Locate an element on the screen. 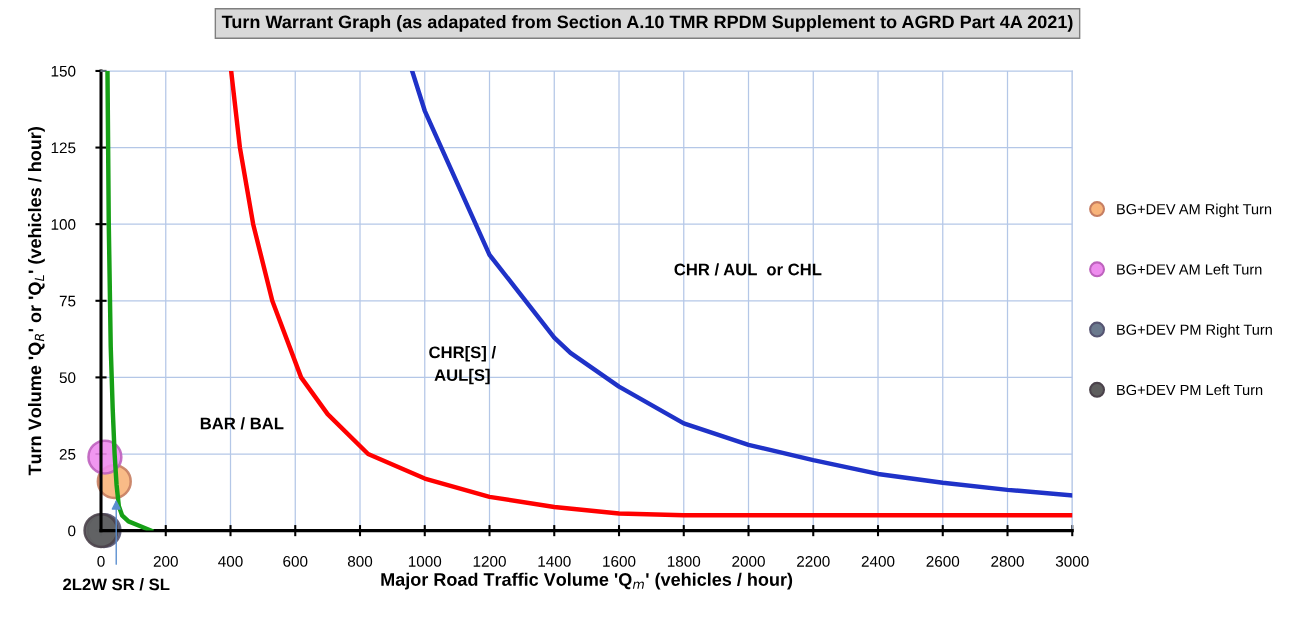 The width and height of the screenshot is (1295, 617). y-tick-label: 50 is located at coordinates (67, 378).